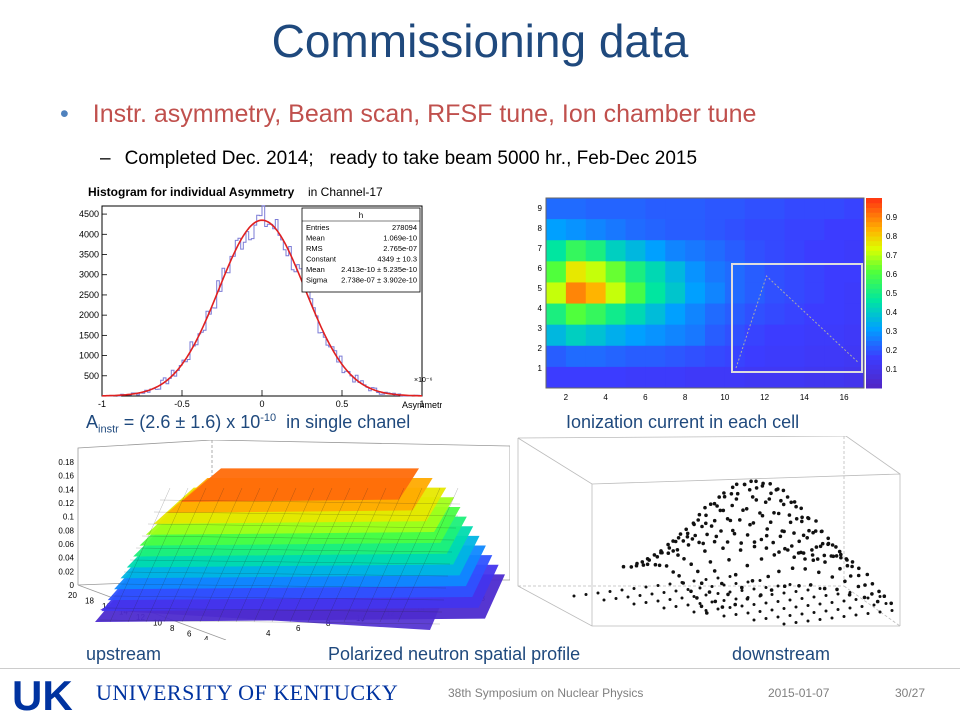  Describe the element at coordinates (189, 422) in the screenshot. I see `caption-mid: = (2.6 ± 1.6) x 10` at that location.